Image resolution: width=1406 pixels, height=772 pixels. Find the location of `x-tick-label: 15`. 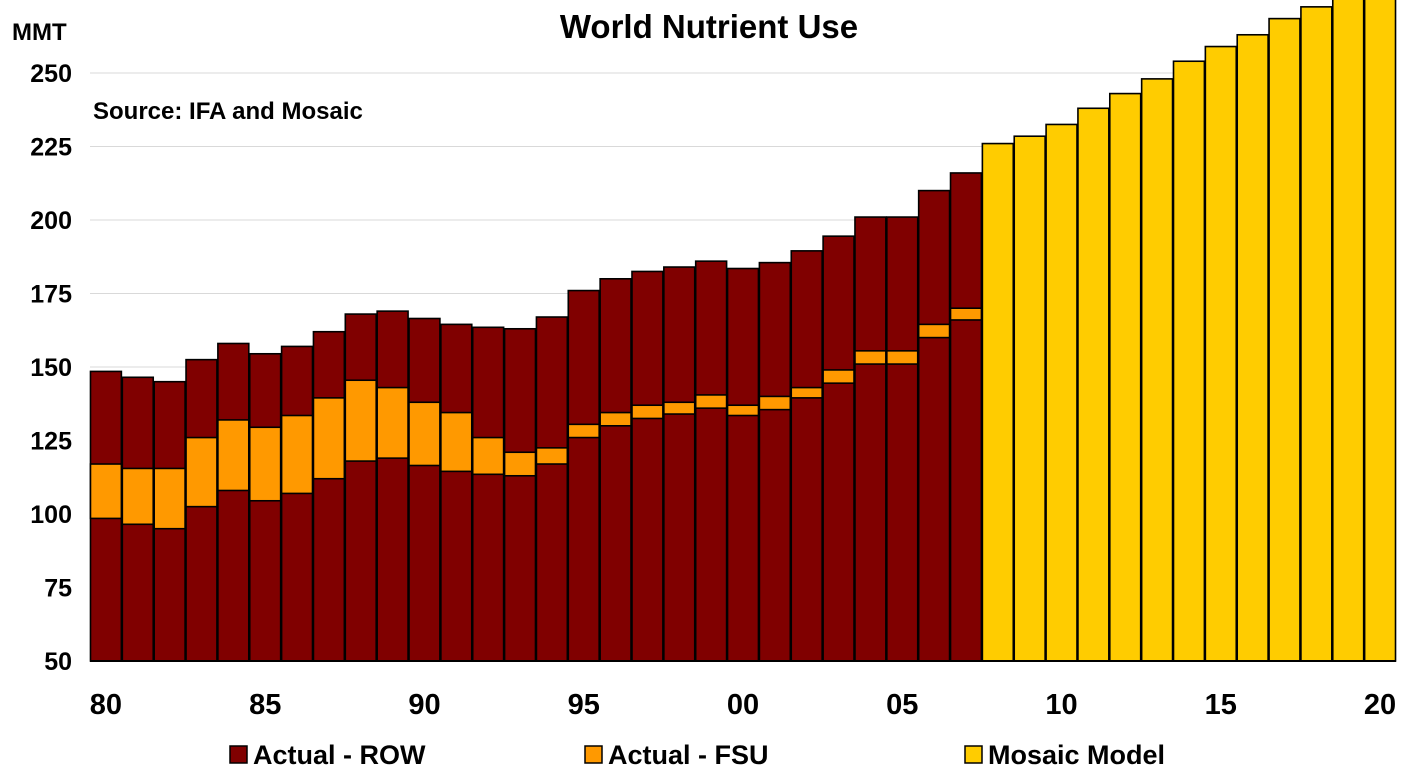

x-tick-label: 15 is located at coordinates (1221, 705).